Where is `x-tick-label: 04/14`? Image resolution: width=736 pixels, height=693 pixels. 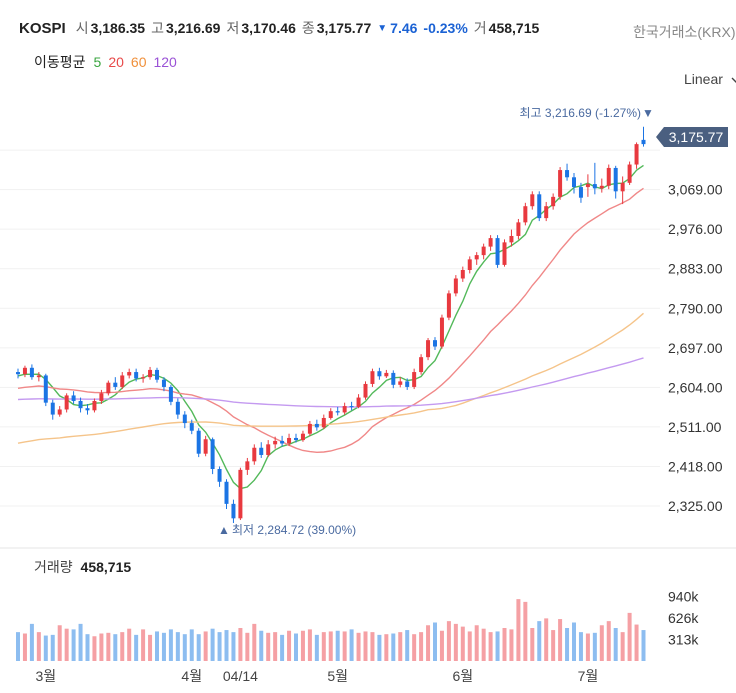
x-tick-label: 04/14 is located at coordinates (240, 676).